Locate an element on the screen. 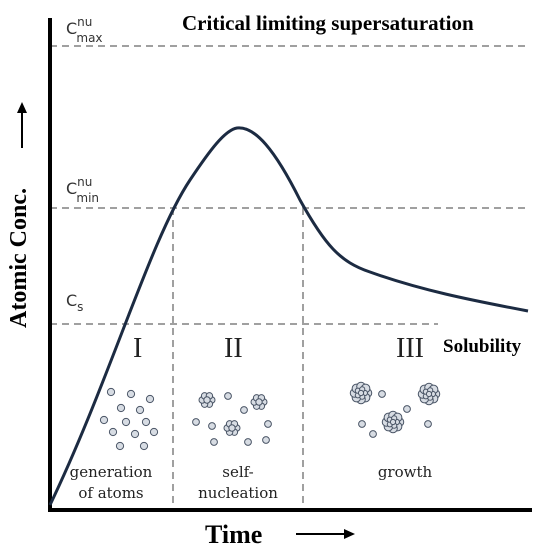  stage-3-growth-icon is located at coordinates (395, 409).